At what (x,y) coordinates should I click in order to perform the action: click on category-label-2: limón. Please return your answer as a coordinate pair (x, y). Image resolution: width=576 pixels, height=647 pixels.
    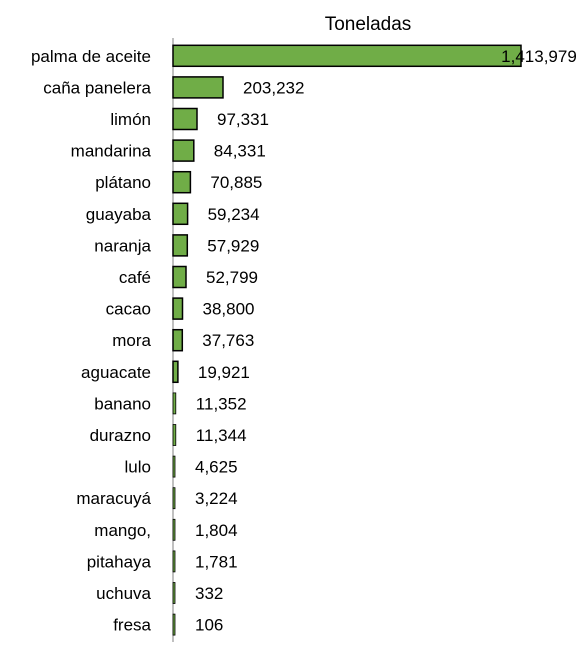
    Looking at the image, I should click on (130, 119).